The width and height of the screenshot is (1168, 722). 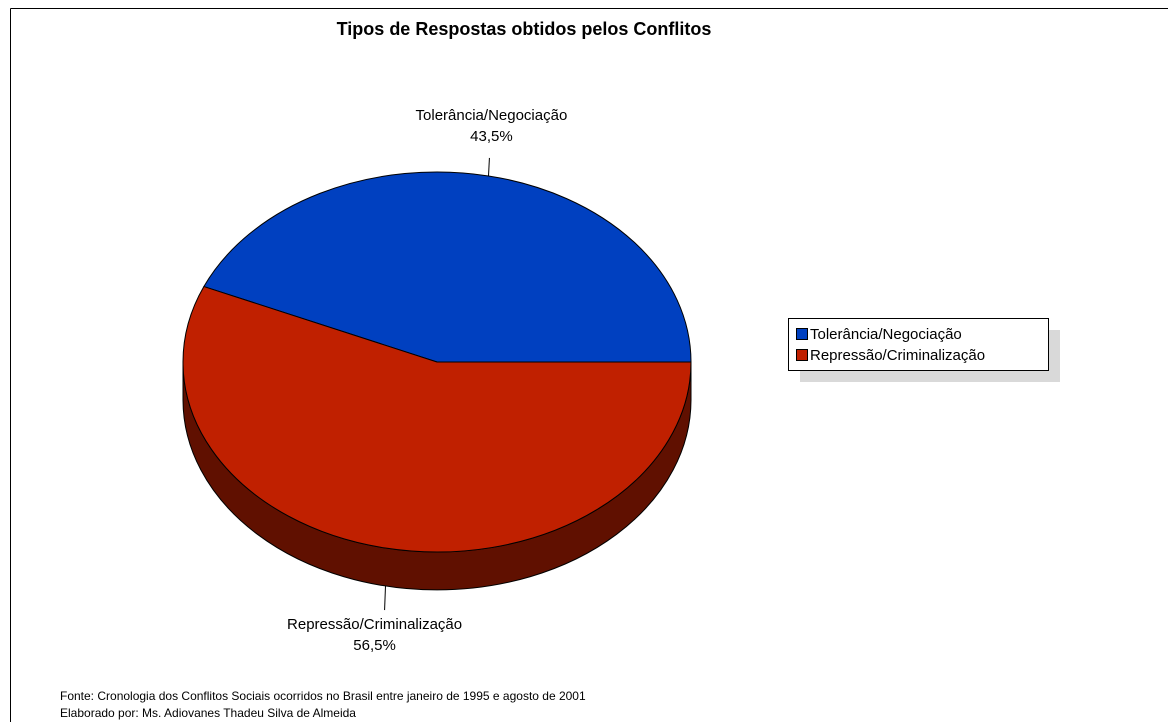 What do you see at coordinates (897, 355) in the screenshot?
I see `legend-label: Repressão/Criminalização` at bounding box center [897, 355].